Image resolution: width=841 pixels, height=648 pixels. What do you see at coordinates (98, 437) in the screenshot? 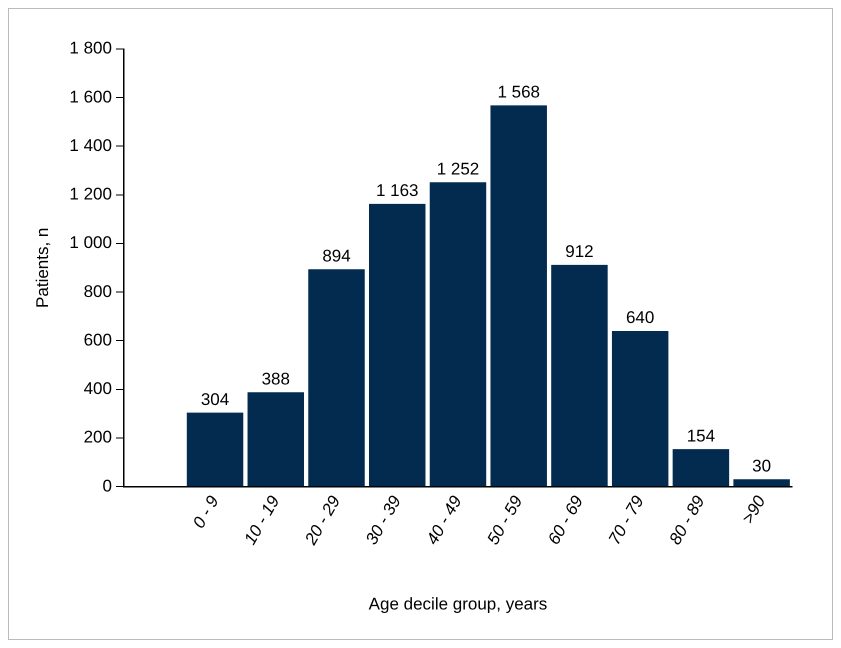
I see `y-tick-label: 200` at bounding box center [98, 437].